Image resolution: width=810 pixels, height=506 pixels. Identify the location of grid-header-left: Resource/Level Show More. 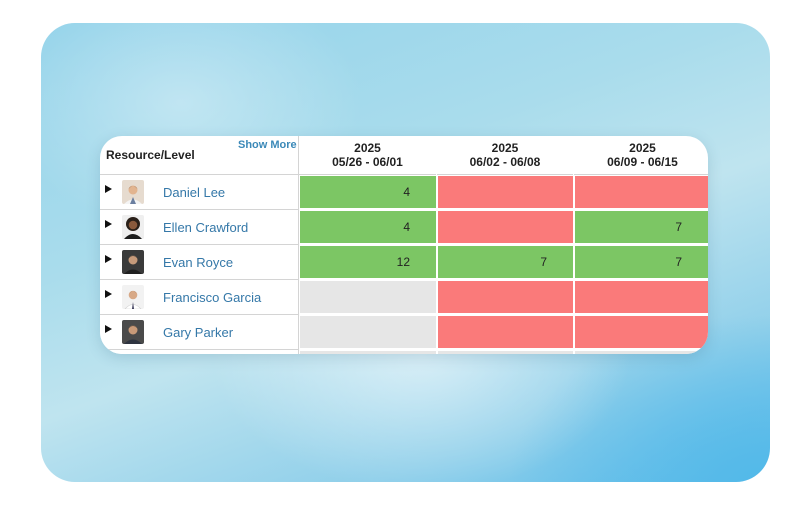
(199, 155).